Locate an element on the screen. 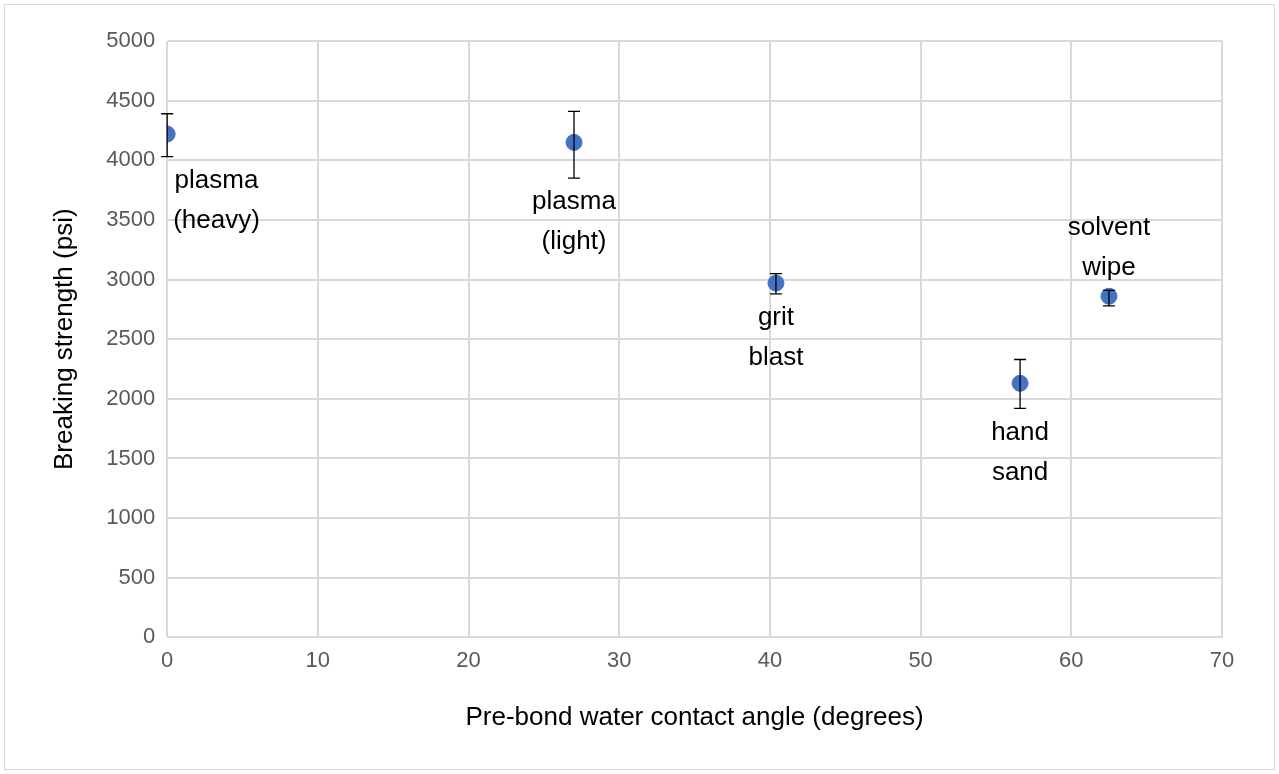 This screenshot has height=774, width=1279. annotation: plasma (heavy) is located at coordinates (216, 198).